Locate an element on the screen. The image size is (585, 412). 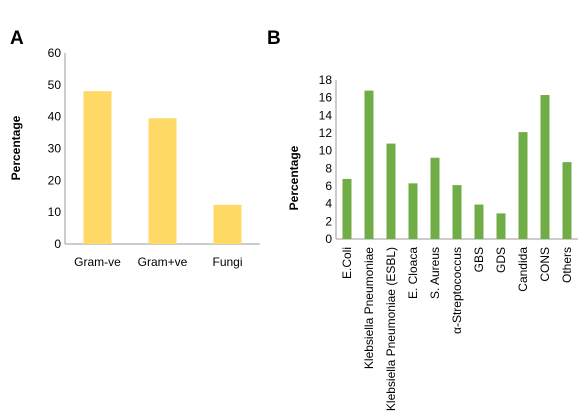
panel-b-category-label: GBS is located at coordinates (479, 259).